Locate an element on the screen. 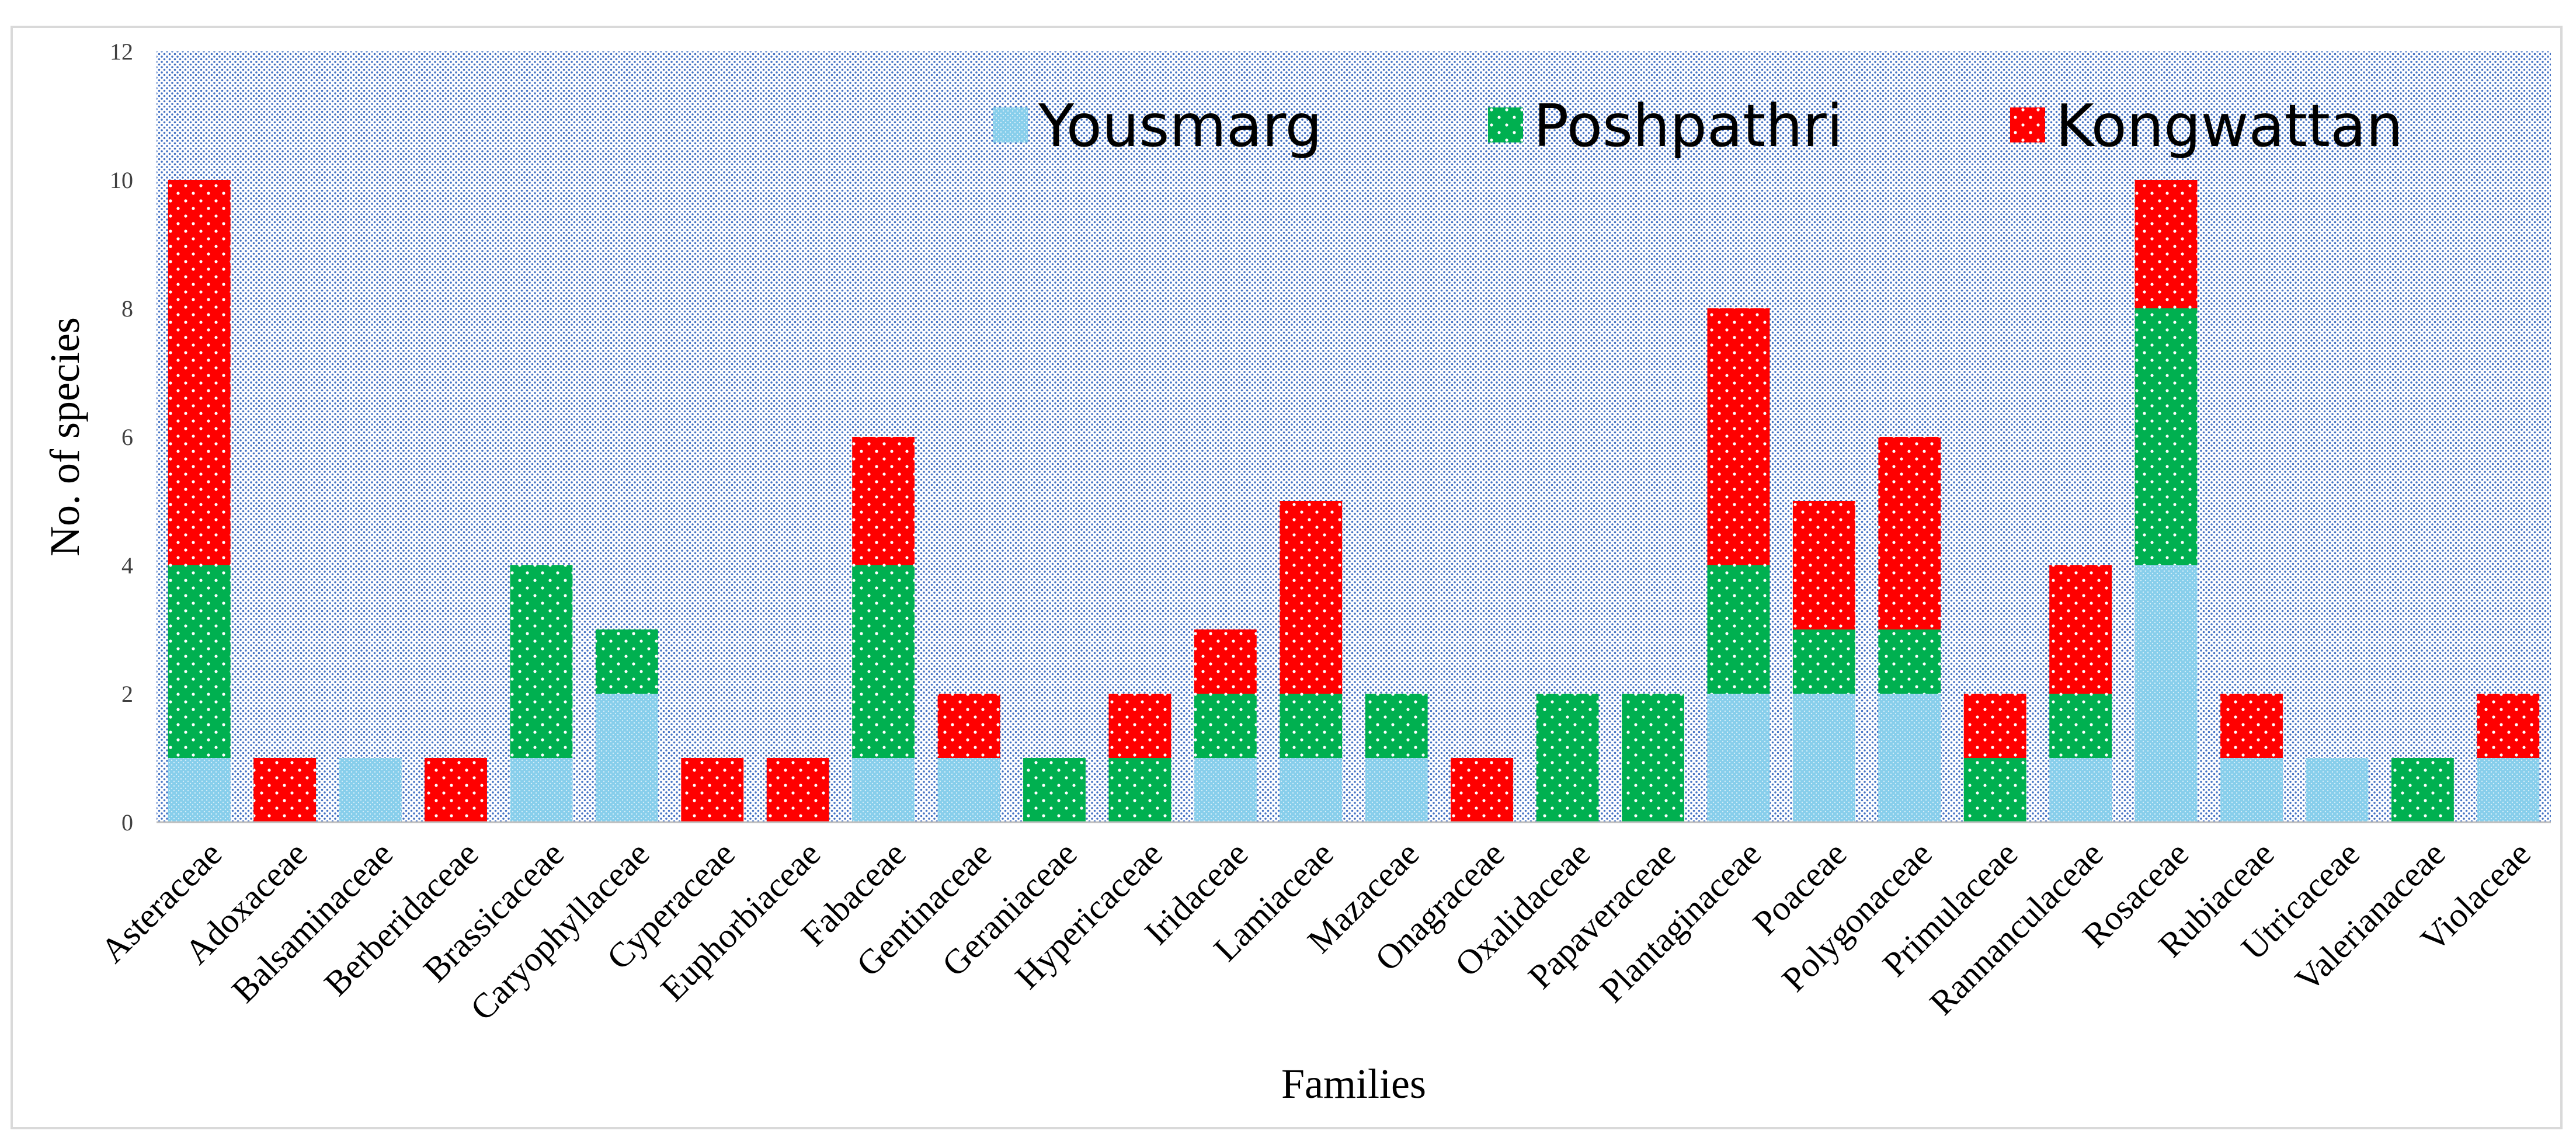 The width and height of the screenshot is (2576, 1141). bar-kongwattan-iridaceae is located at coordinates (1226, 661).